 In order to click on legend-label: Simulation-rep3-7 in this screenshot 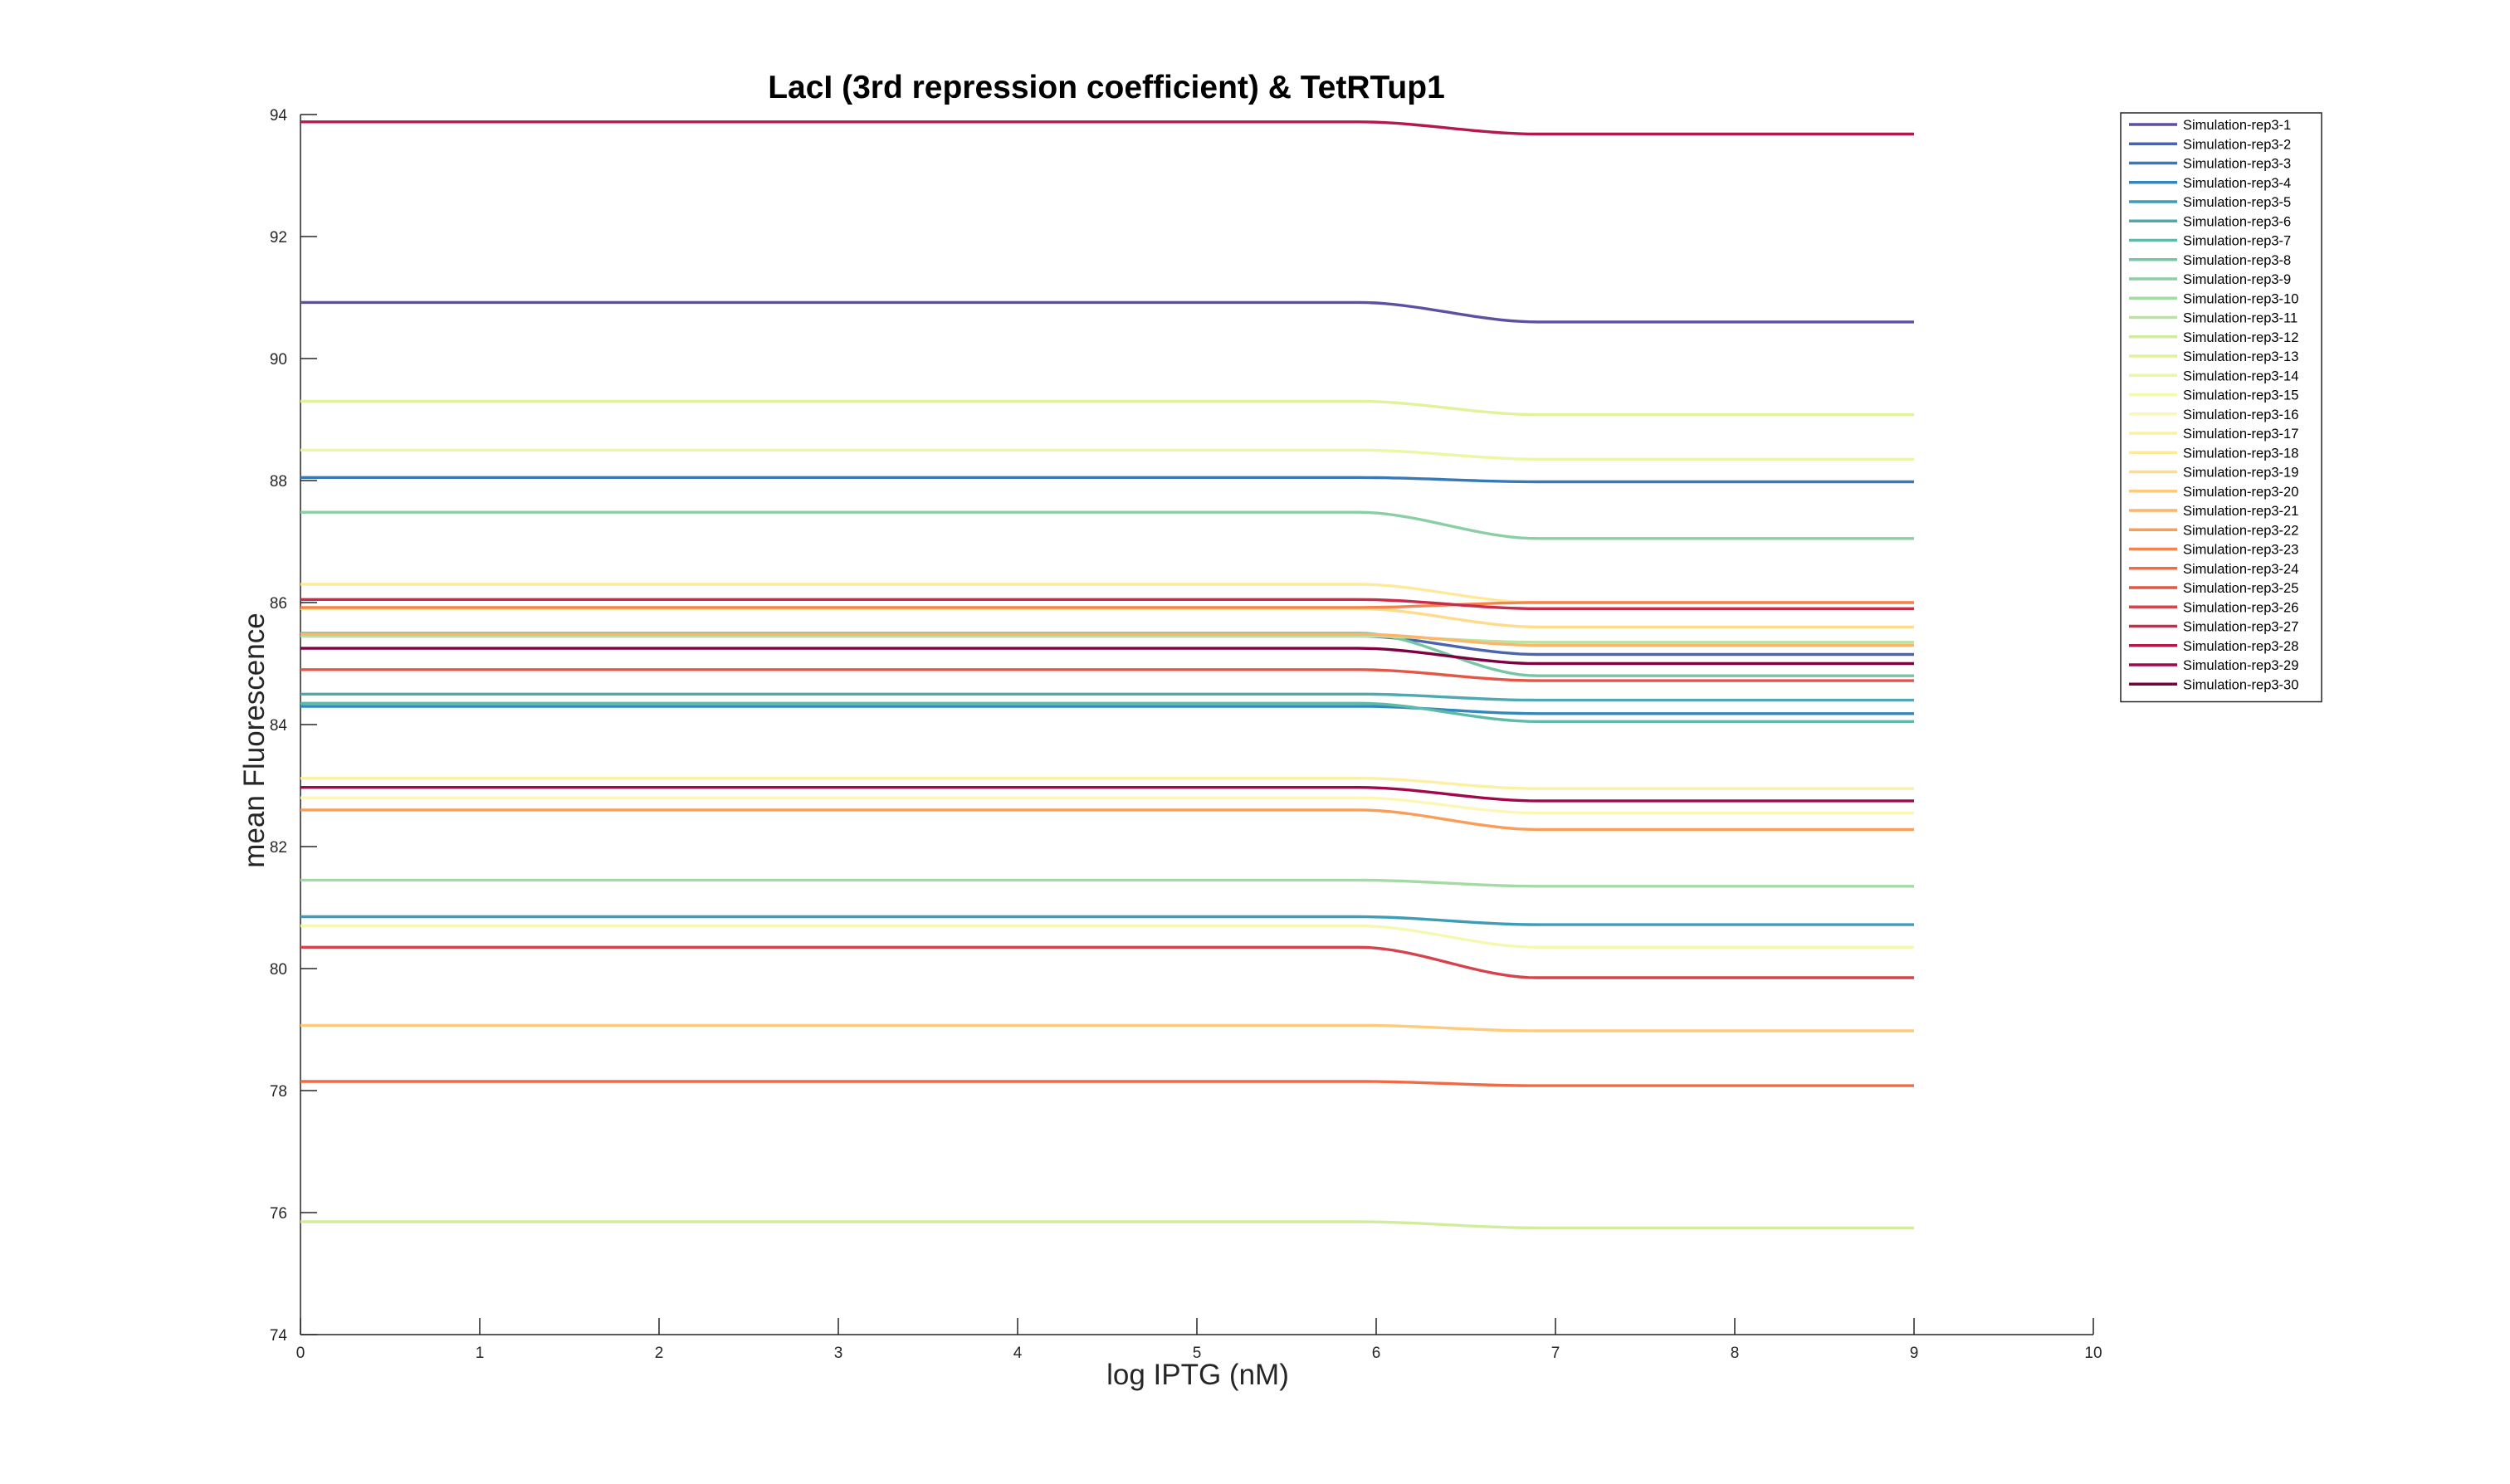, I will do `click(2237, 241)`.